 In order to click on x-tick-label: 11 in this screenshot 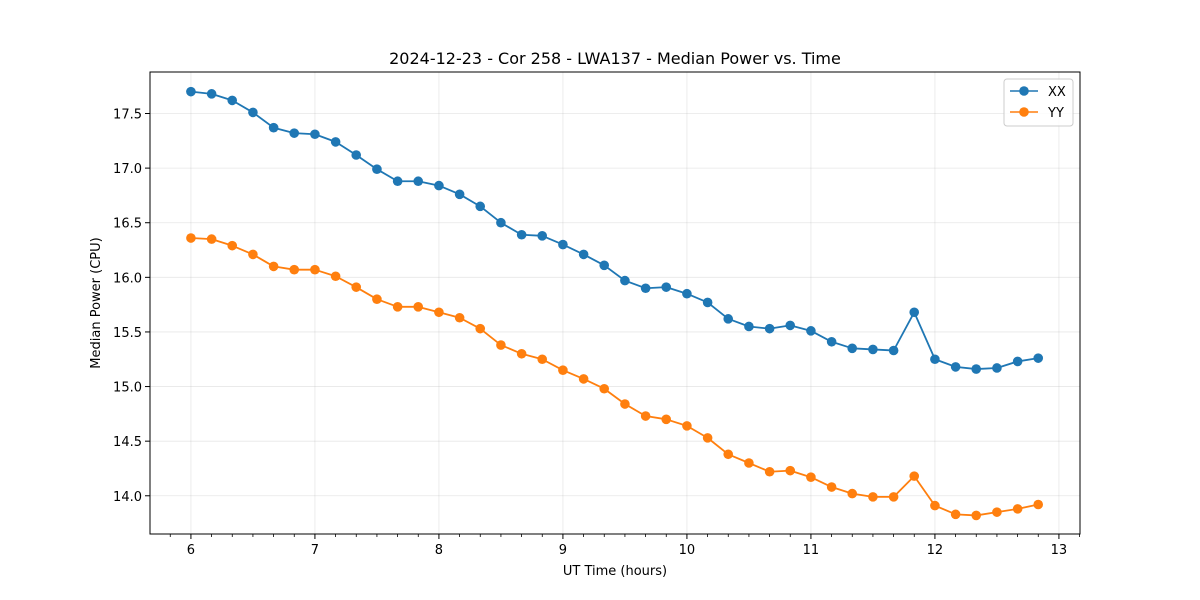, I will do `click(811, 550)`.